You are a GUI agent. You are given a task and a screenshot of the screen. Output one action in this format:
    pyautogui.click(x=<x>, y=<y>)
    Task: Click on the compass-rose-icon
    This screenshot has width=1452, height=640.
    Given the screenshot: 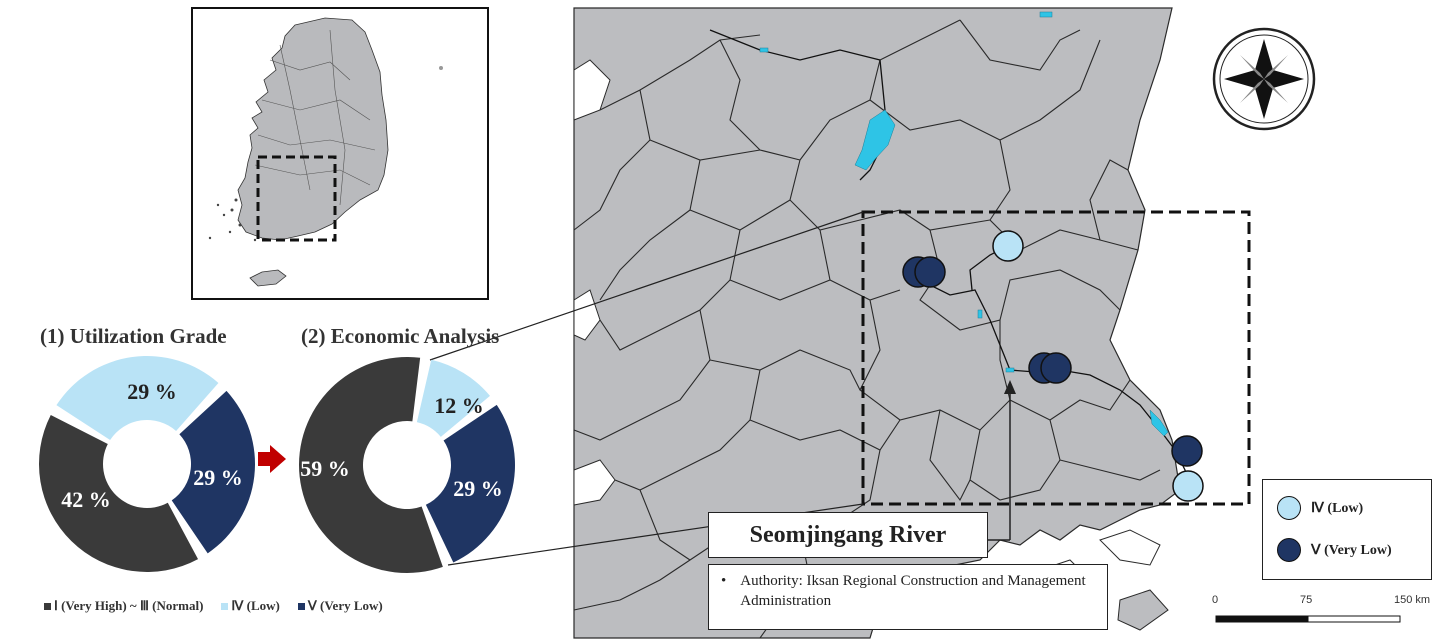 What is the action you would take?
    pyautogui.click(x=1264, y=79)
    